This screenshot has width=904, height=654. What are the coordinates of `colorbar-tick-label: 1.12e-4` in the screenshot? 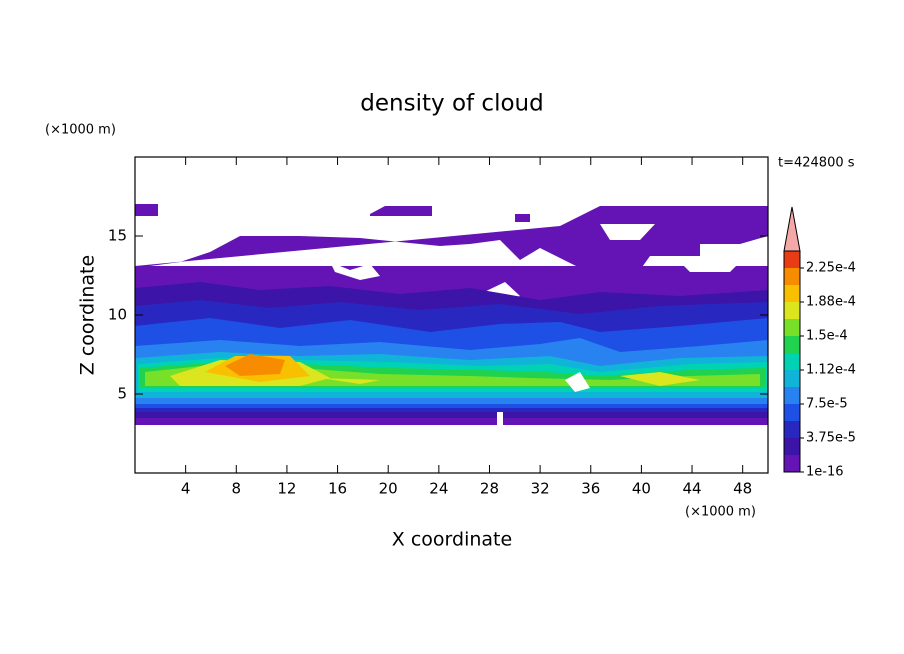 It's located at (831, 370).